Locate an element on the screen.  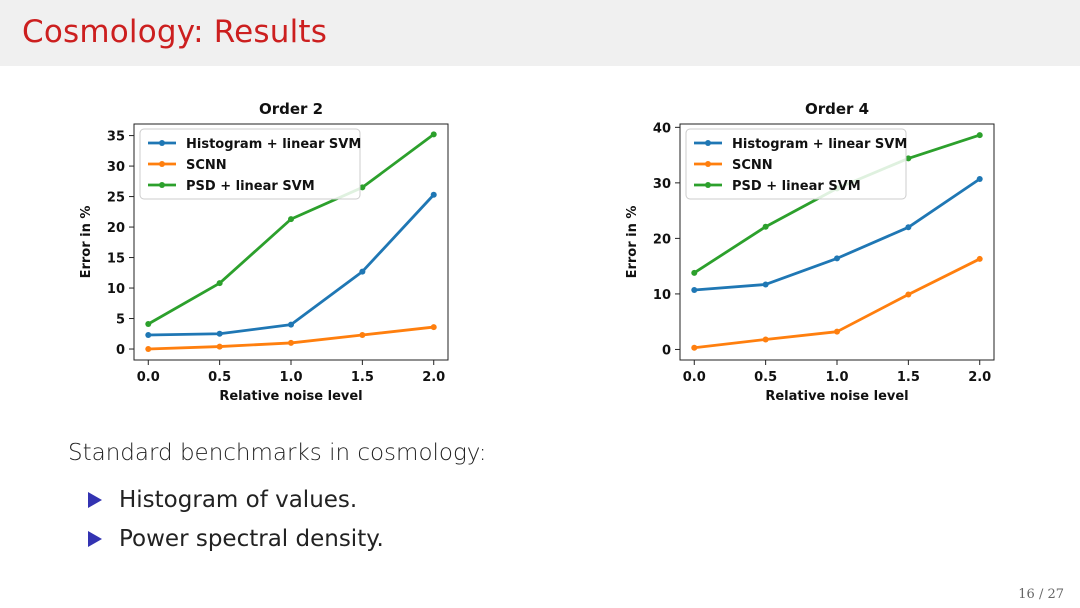
slide-title: Cosmology: Results is located at coordinates (175, 32).